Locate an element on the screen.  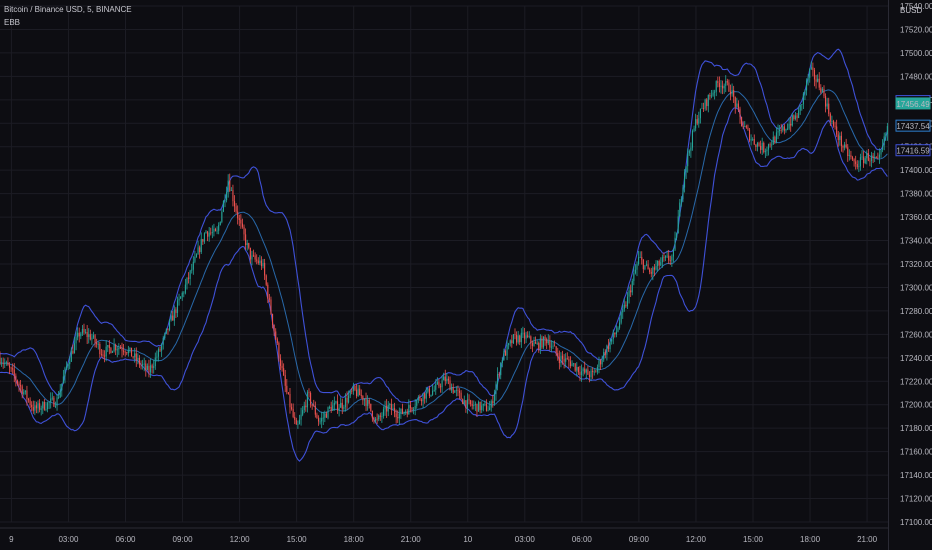
indicator-label: EBB is located at coordinates (12, 22).